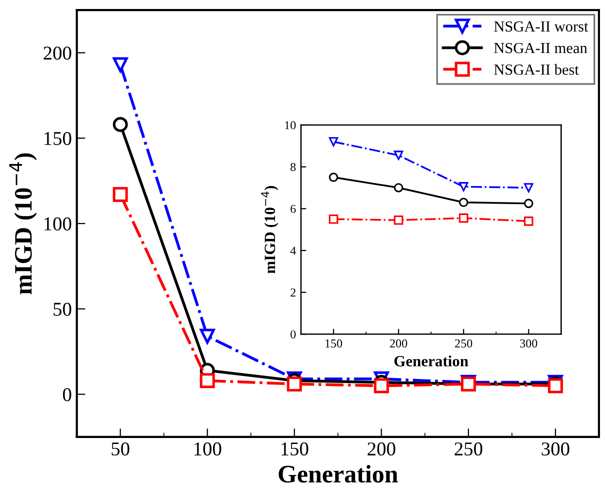 The width and height of the screenshot is (605, 504). What do you see at coordinates (121, 449) in the screenshot?
I see `x-tick-label: 50` at bounding box center [121, 449].